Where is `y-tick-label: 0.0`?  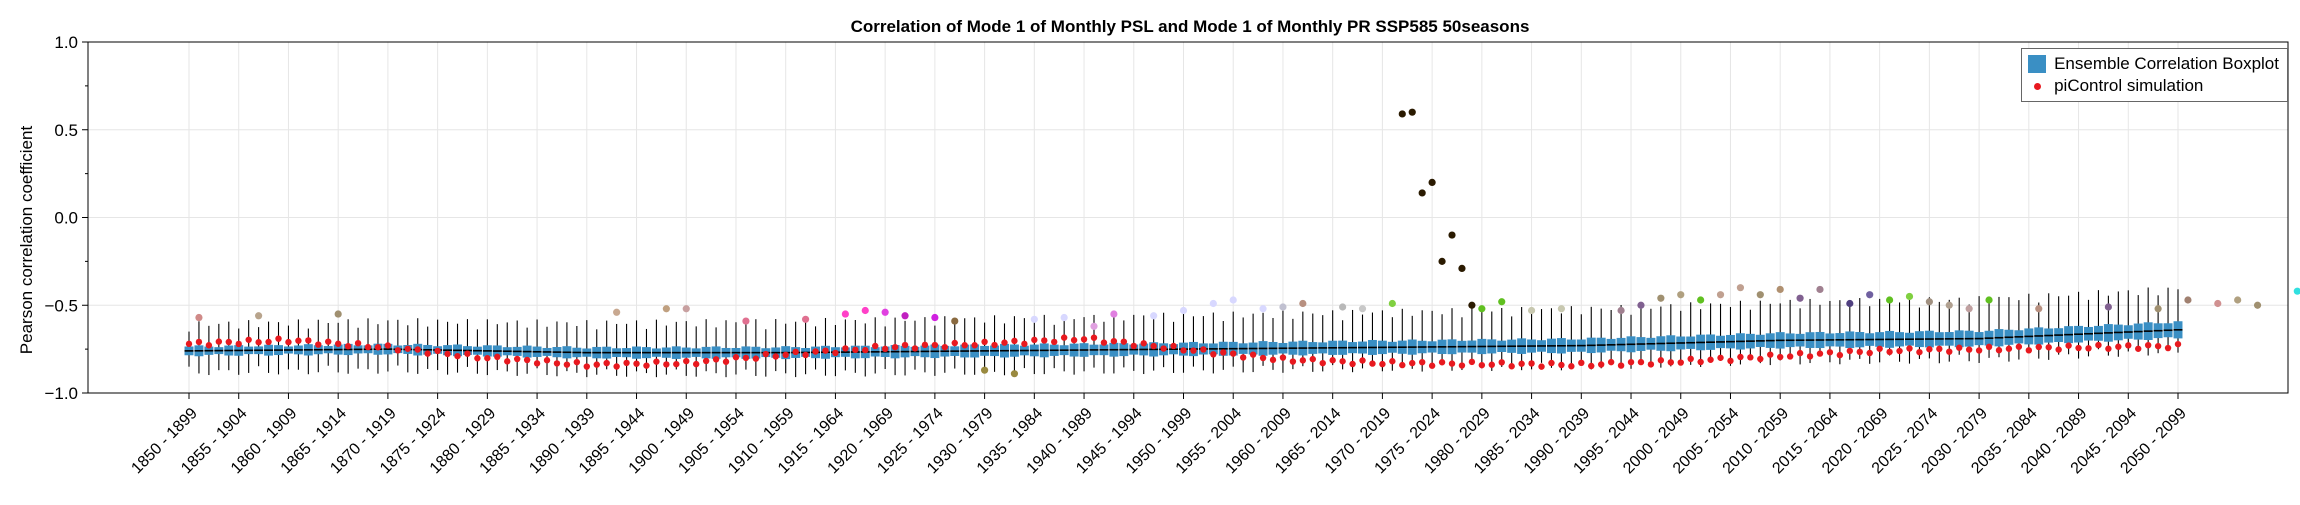 y-tick-label: 0.0 is located at coordinates (66, 218).